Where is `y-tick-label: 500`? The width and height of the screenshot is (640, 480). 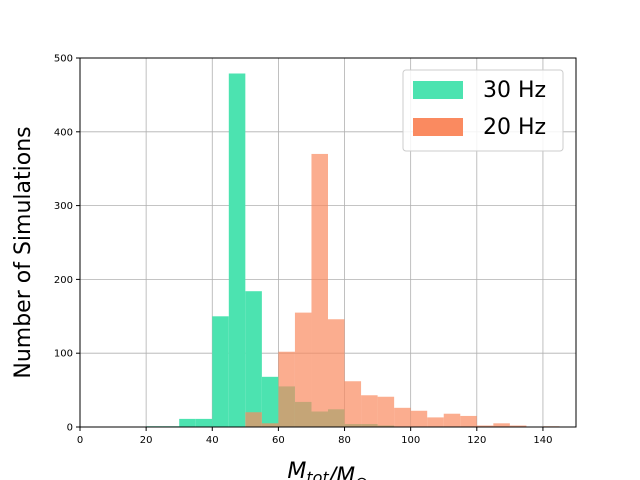
y-tick-label: 500 is located at coordinates (63, 59).